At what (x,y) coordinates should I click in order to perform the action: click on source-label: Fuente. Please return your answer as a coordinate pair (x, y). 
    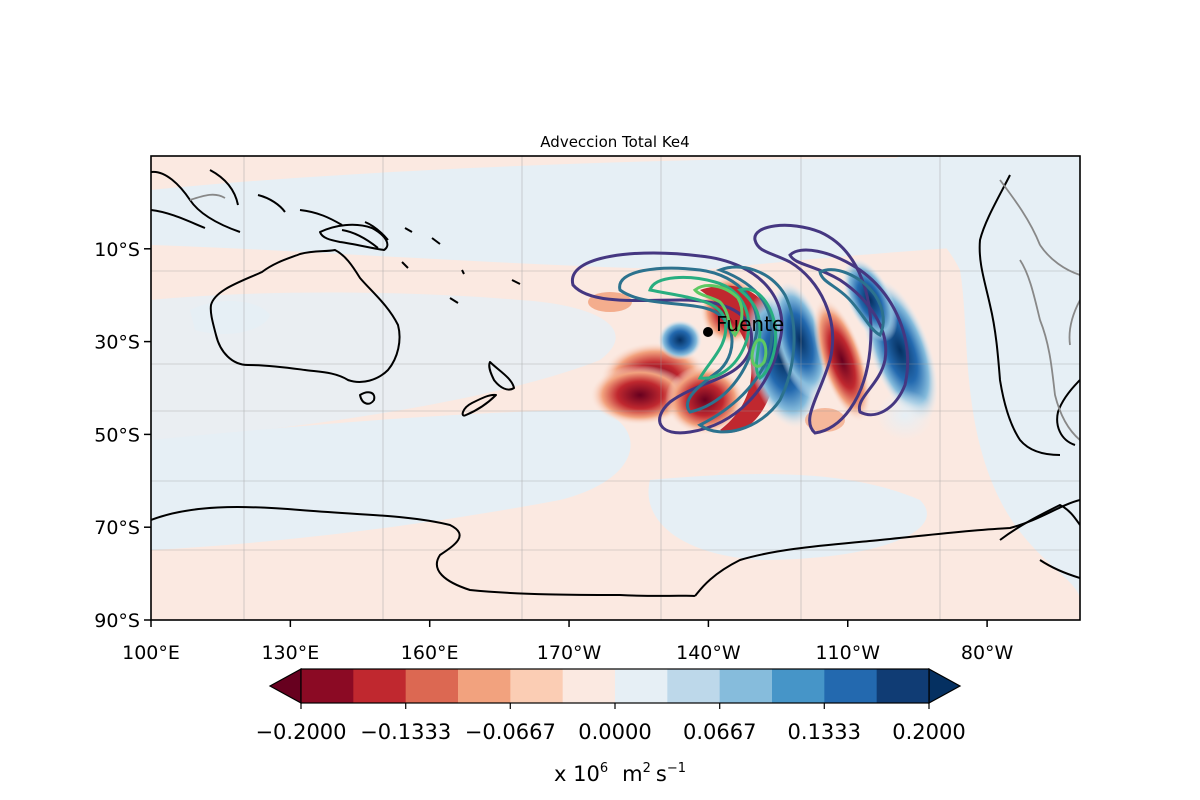
    Looking at the image, I should click on (750, 324).